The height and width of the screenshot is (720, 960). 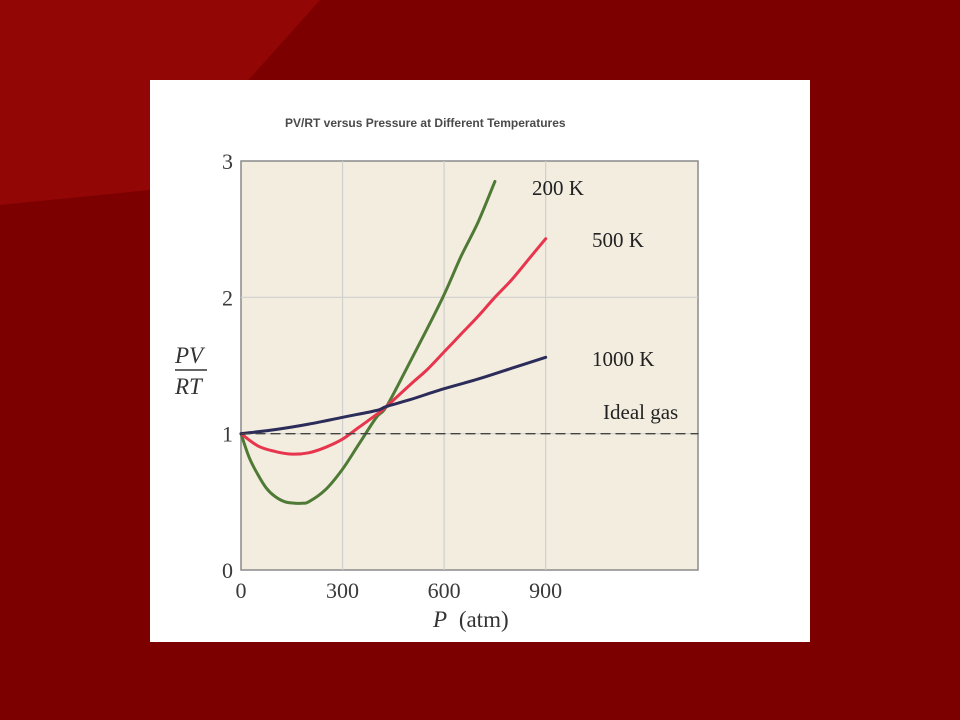 I want to click on x-axis-label-unit: (atm), so click(x=484, y=619).